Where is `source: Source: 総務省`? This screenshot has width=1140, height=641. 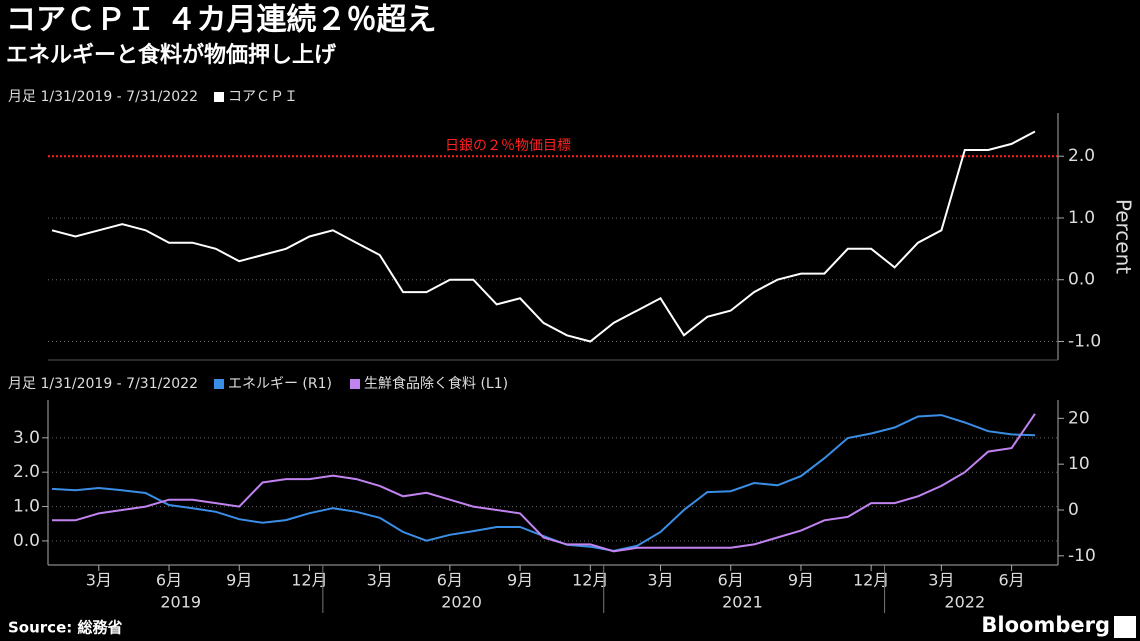 source: Source: 総務省 is located at coordinates (65, 628).